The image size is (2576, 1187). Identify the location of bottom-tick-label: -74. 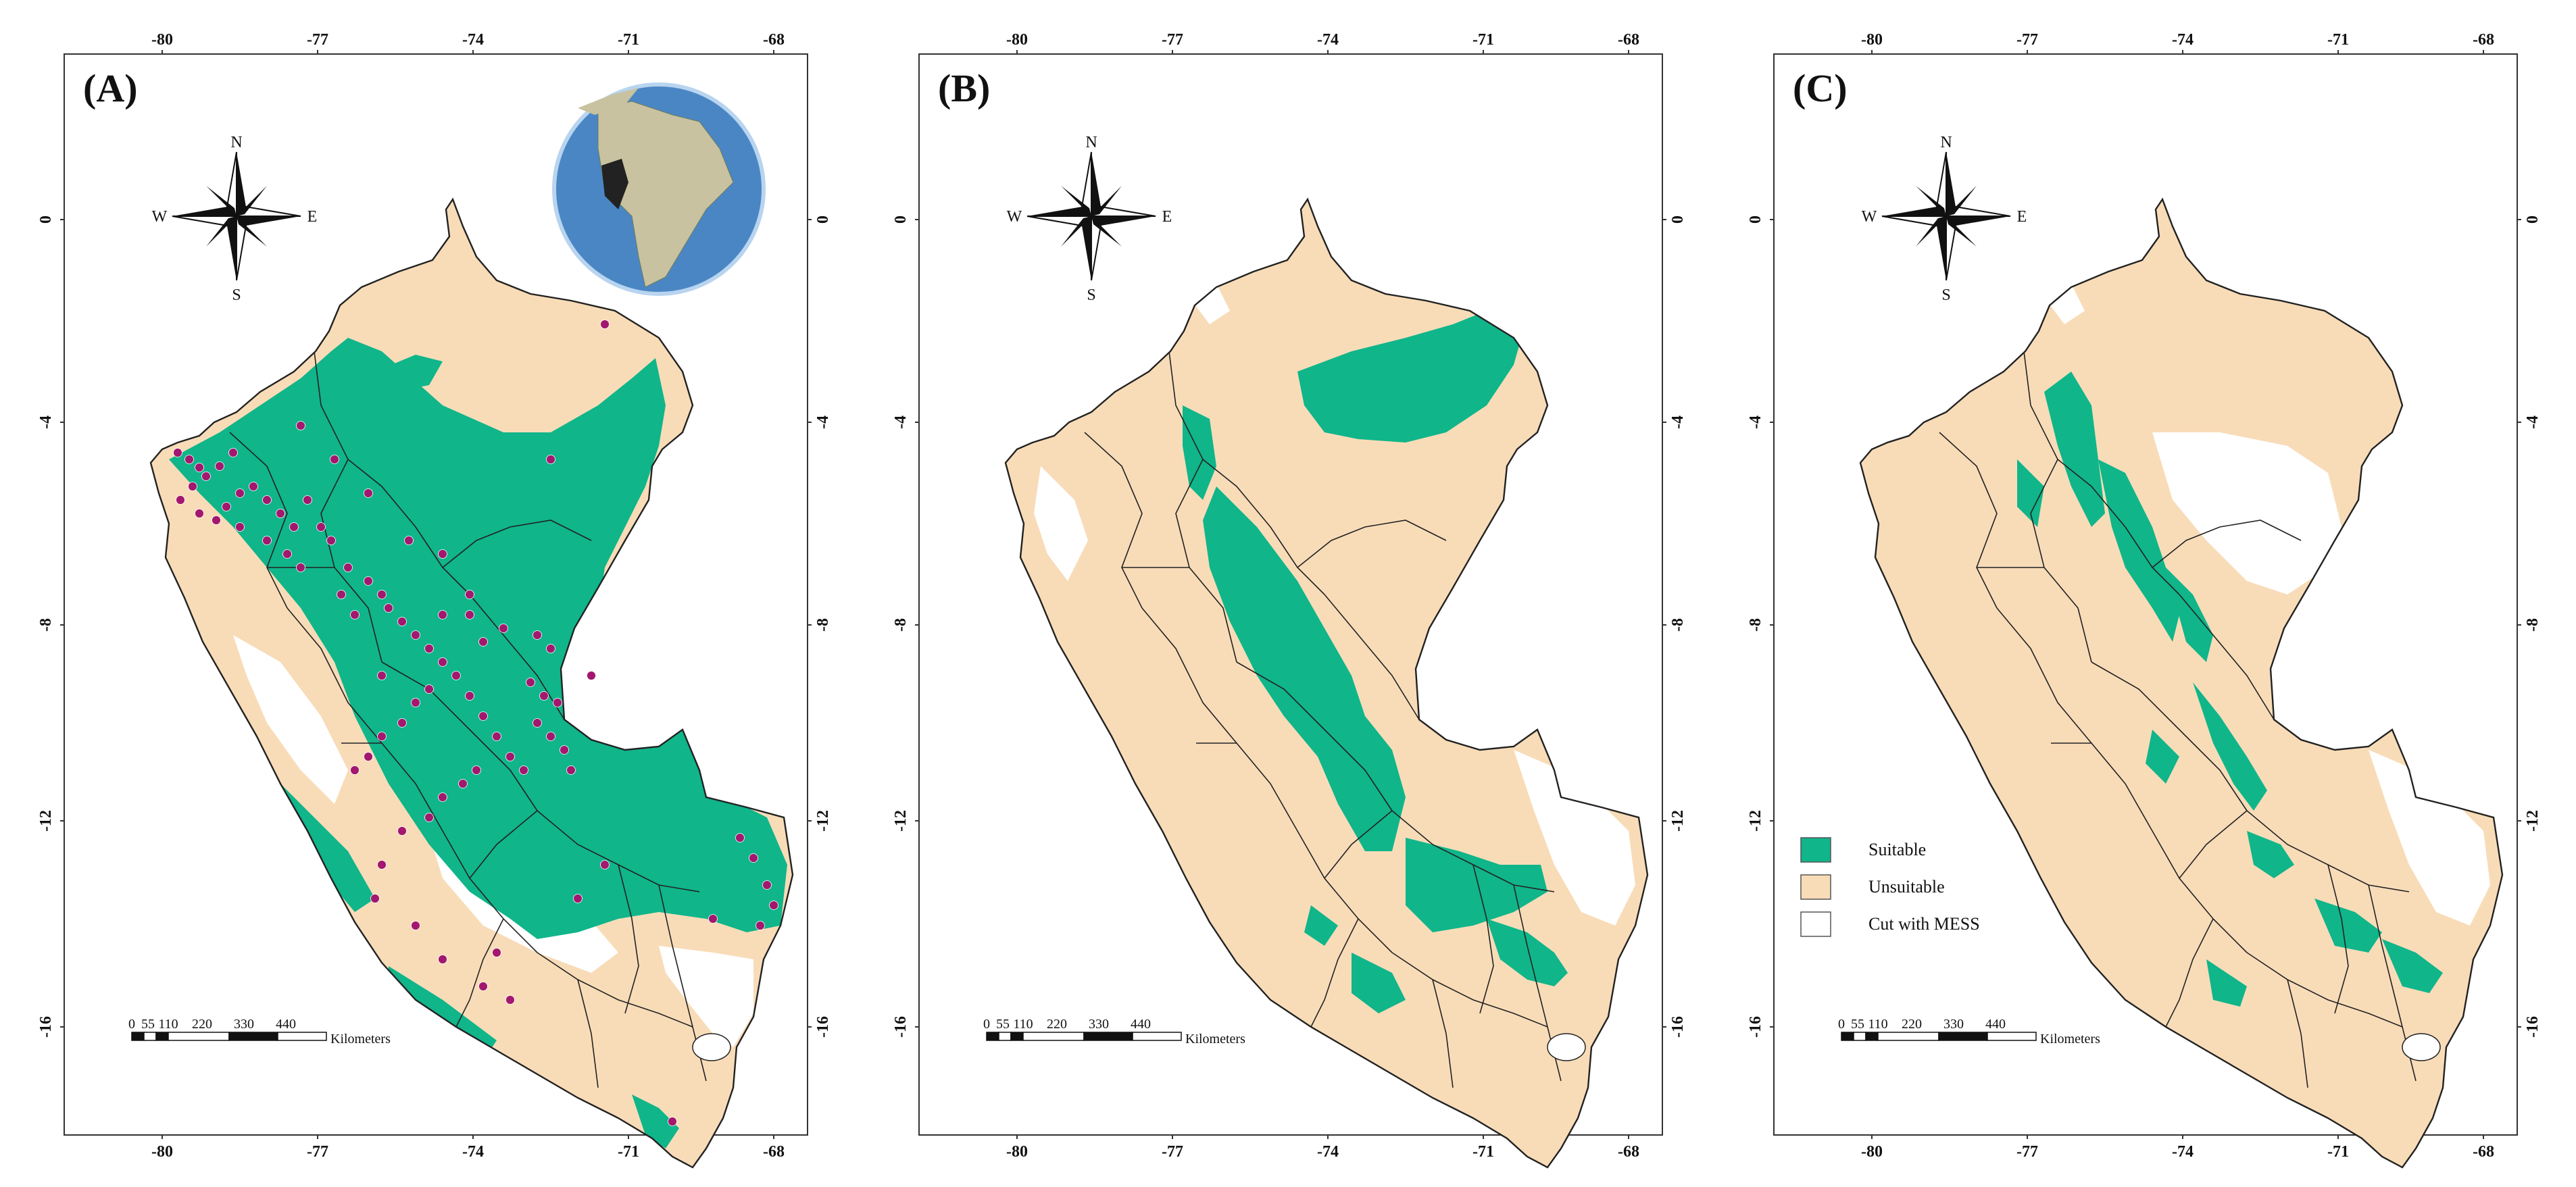
(2183, 1152).